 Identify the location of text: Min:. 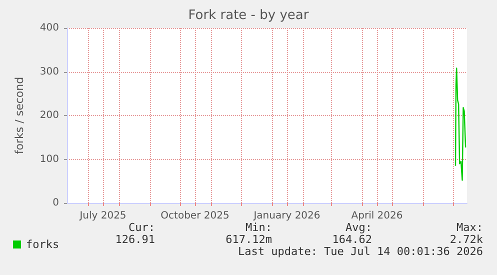
(259, 227).